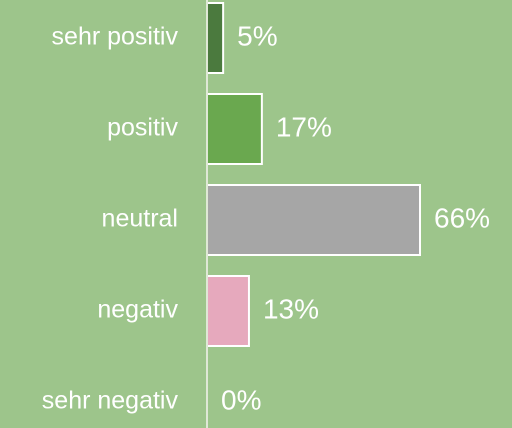  I want to click on value-label: 0%, so click(241, 399).